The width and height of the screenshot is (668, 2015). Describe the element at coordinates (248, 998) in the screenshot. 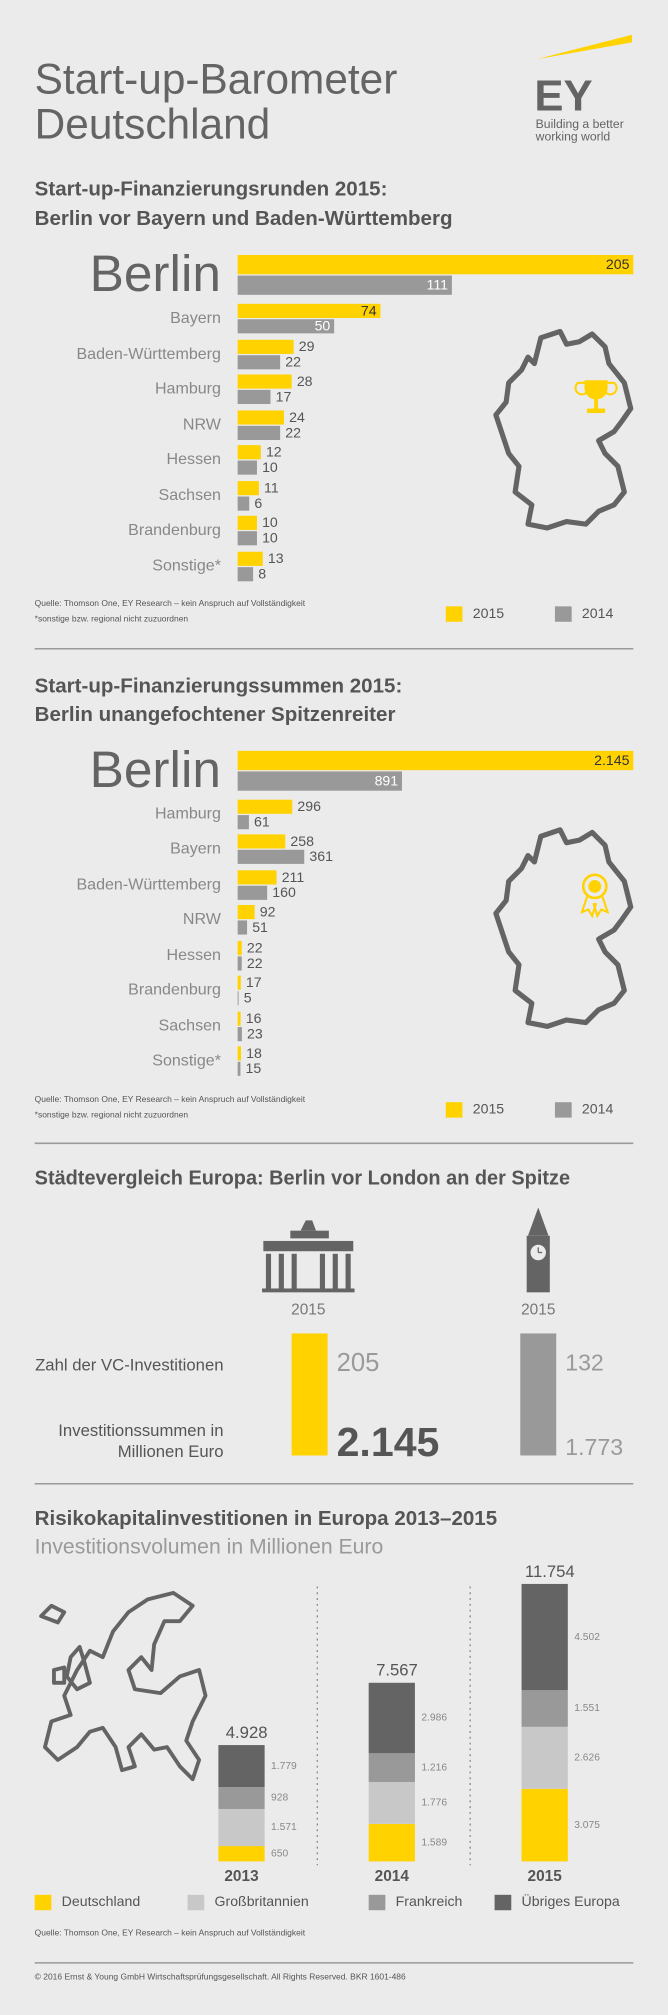

I see `value-label: 5` at that location.